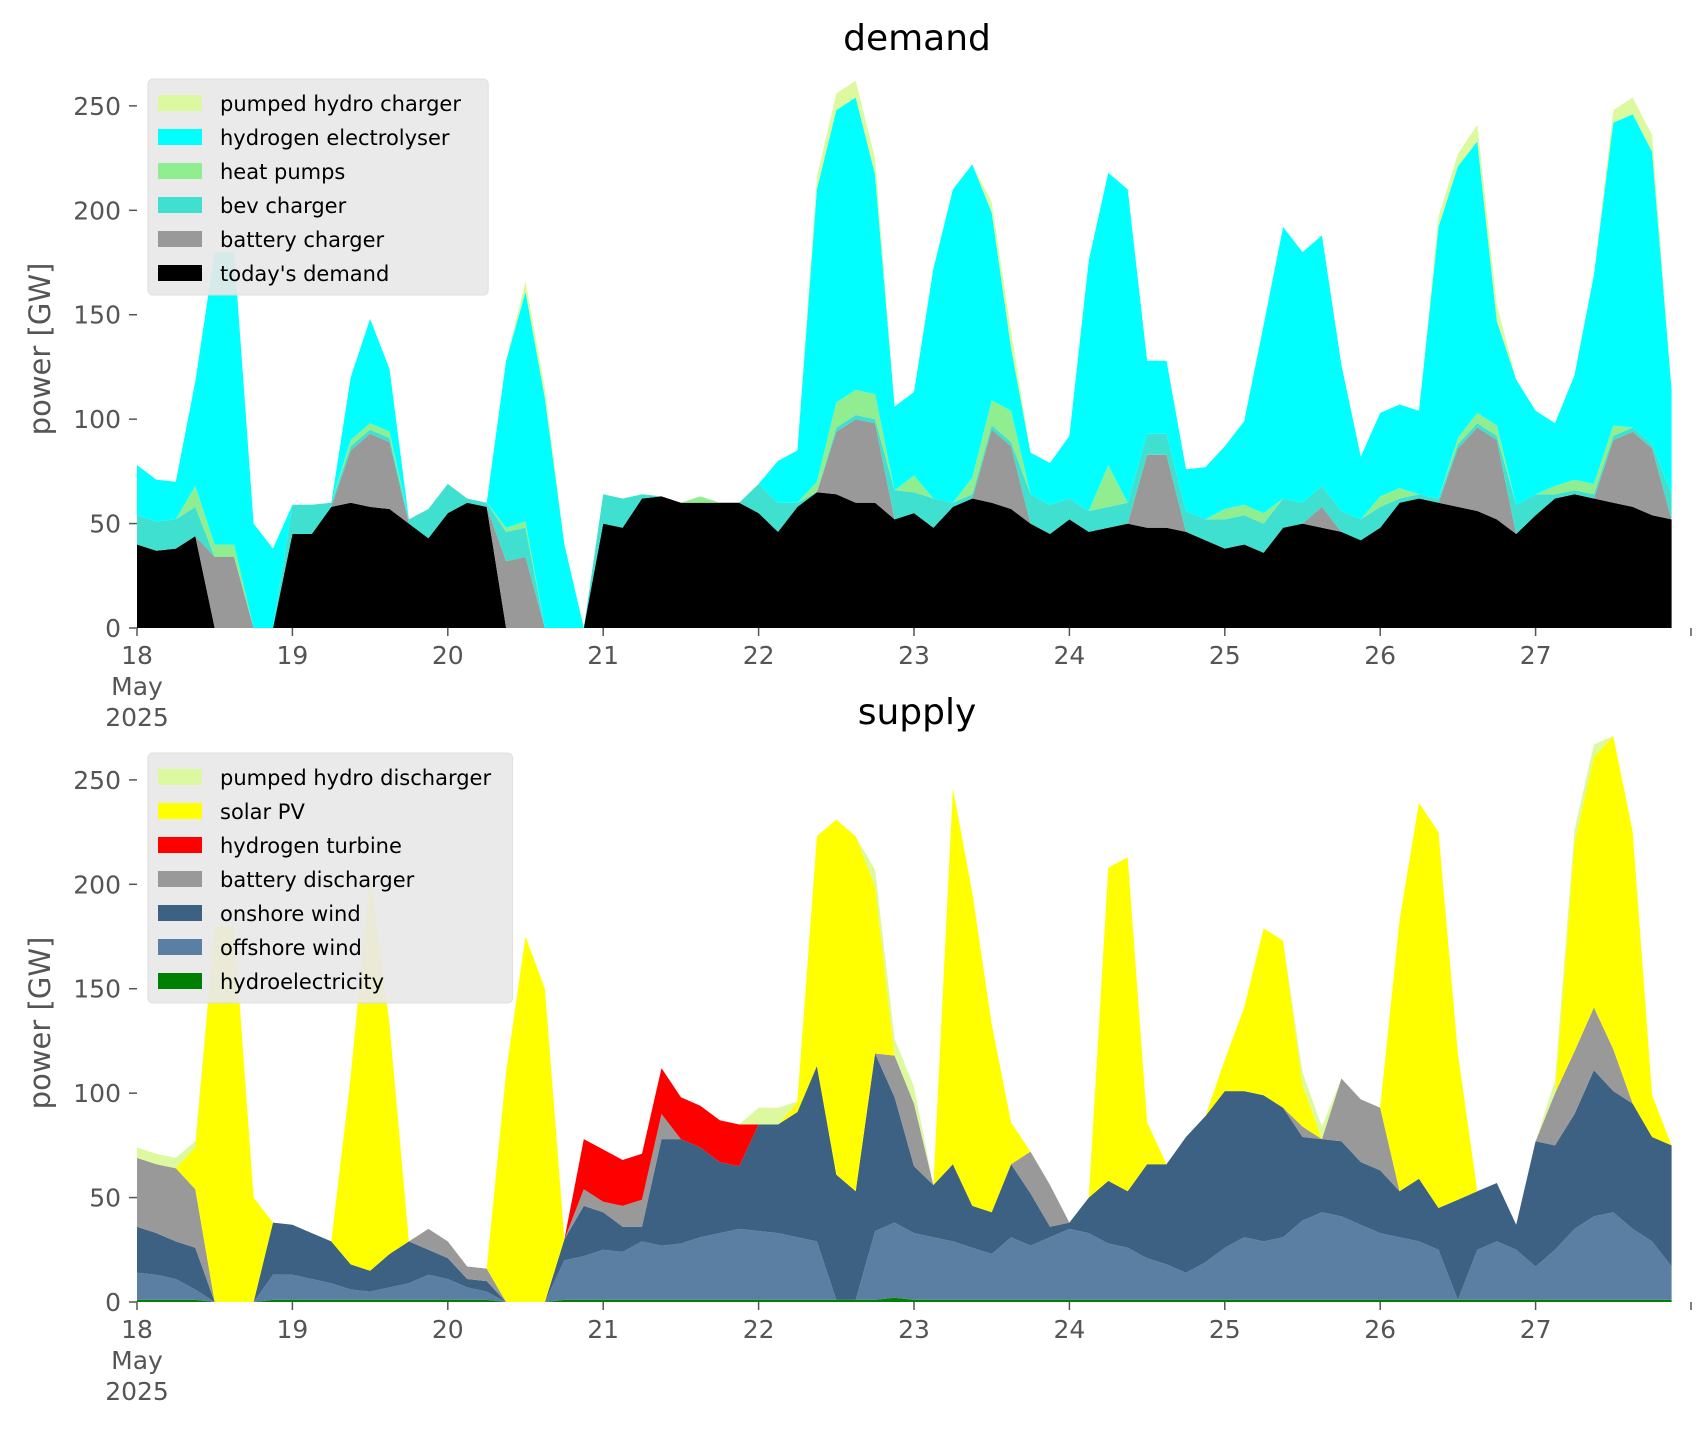 This screenshot has width=1706, height=1431. Describe the element at coordinates (302, 240) in the screenshot. I see `legend-label: battery charger` at that location.